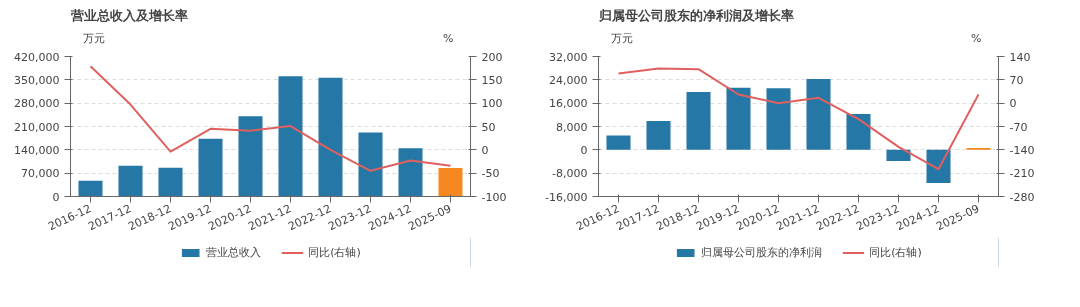  What do you see at coordinates (128, 15) in the screenshot?
I see `chart-title: 营业总收入及增长率` at bounding box center [128, 15].